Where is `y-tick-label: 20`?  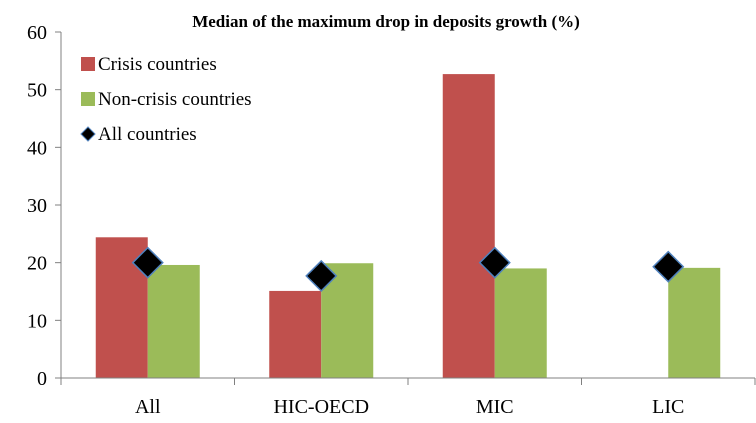 y-tick-label: 20 is located at coordinates (37, 264).